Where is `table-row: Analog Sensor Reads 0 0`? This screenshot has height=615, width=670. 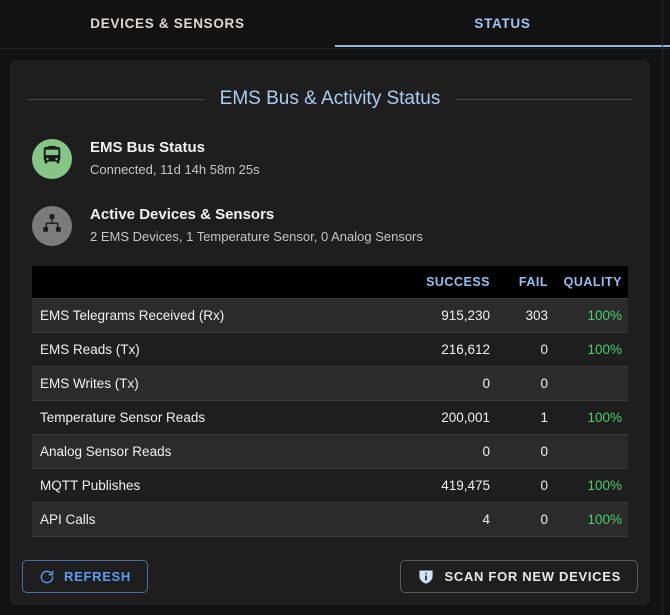 table-row: Analog Sensor Reads 0 0 is located at coordinates (330, 451).